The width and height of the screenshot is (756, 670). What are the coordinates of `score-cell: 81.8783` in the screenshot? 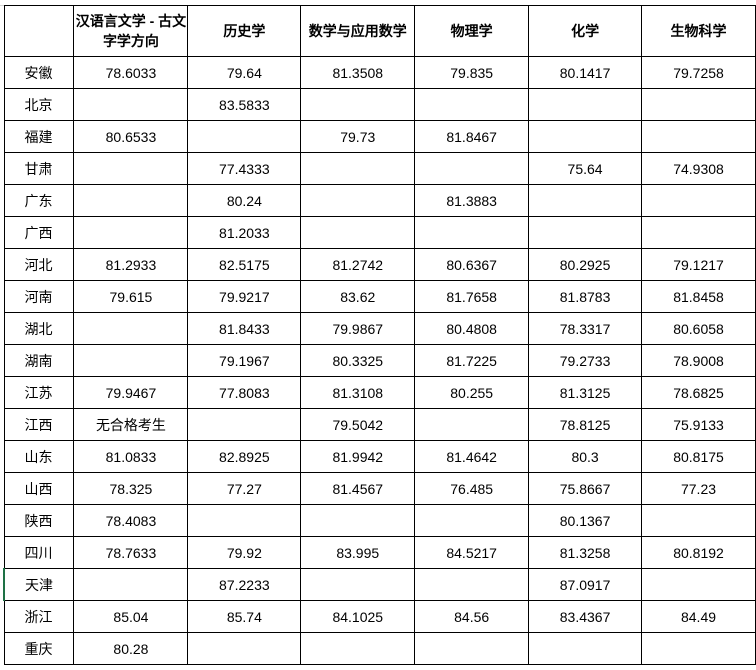 It's located at (585, 296).